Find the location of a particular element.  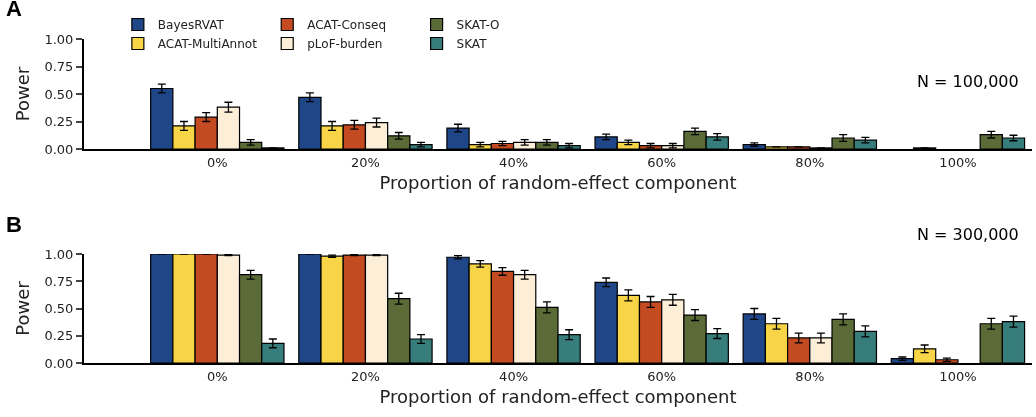

legend-label: pLoF-burden is located at coordinates (345, 44).